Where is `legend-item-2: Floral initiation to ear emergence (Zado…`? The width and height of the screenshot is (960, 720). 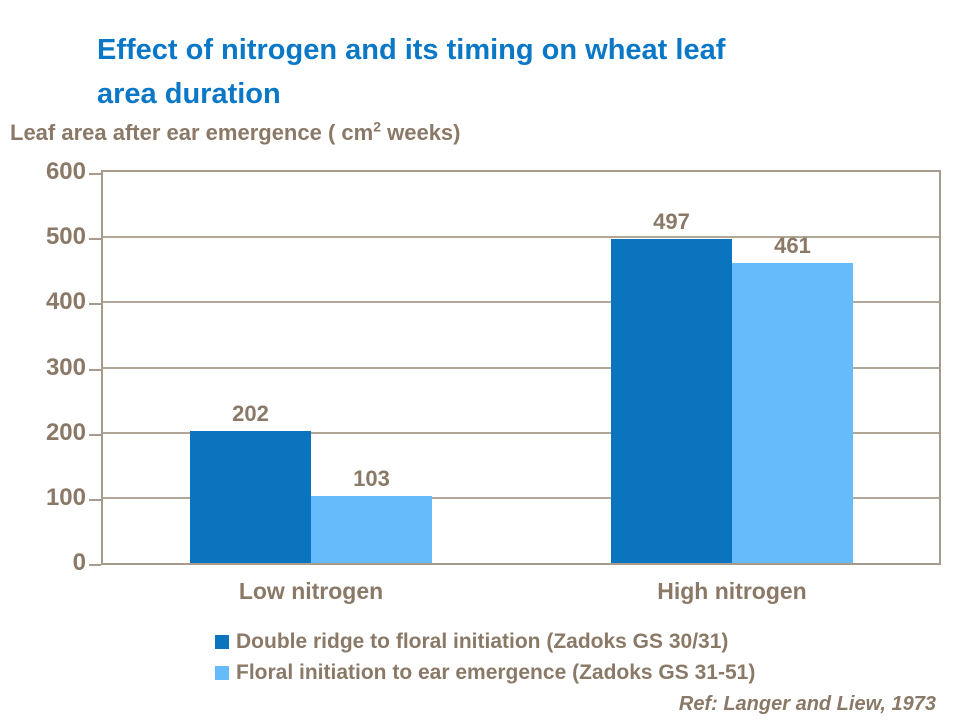 legend-item-2: Floral initiation to ear emergence (Zado… is located at coordinates (485, 673).